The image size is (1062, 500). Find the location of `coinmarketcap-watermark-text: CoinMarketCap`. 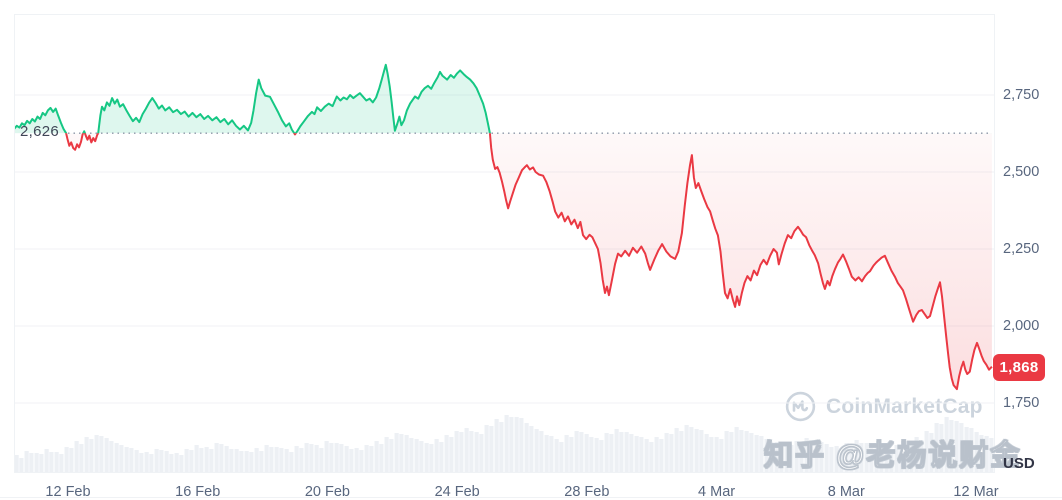

coinmarketcap-watermark-text: CoinMarketCap is located at coordinates (904, 406).